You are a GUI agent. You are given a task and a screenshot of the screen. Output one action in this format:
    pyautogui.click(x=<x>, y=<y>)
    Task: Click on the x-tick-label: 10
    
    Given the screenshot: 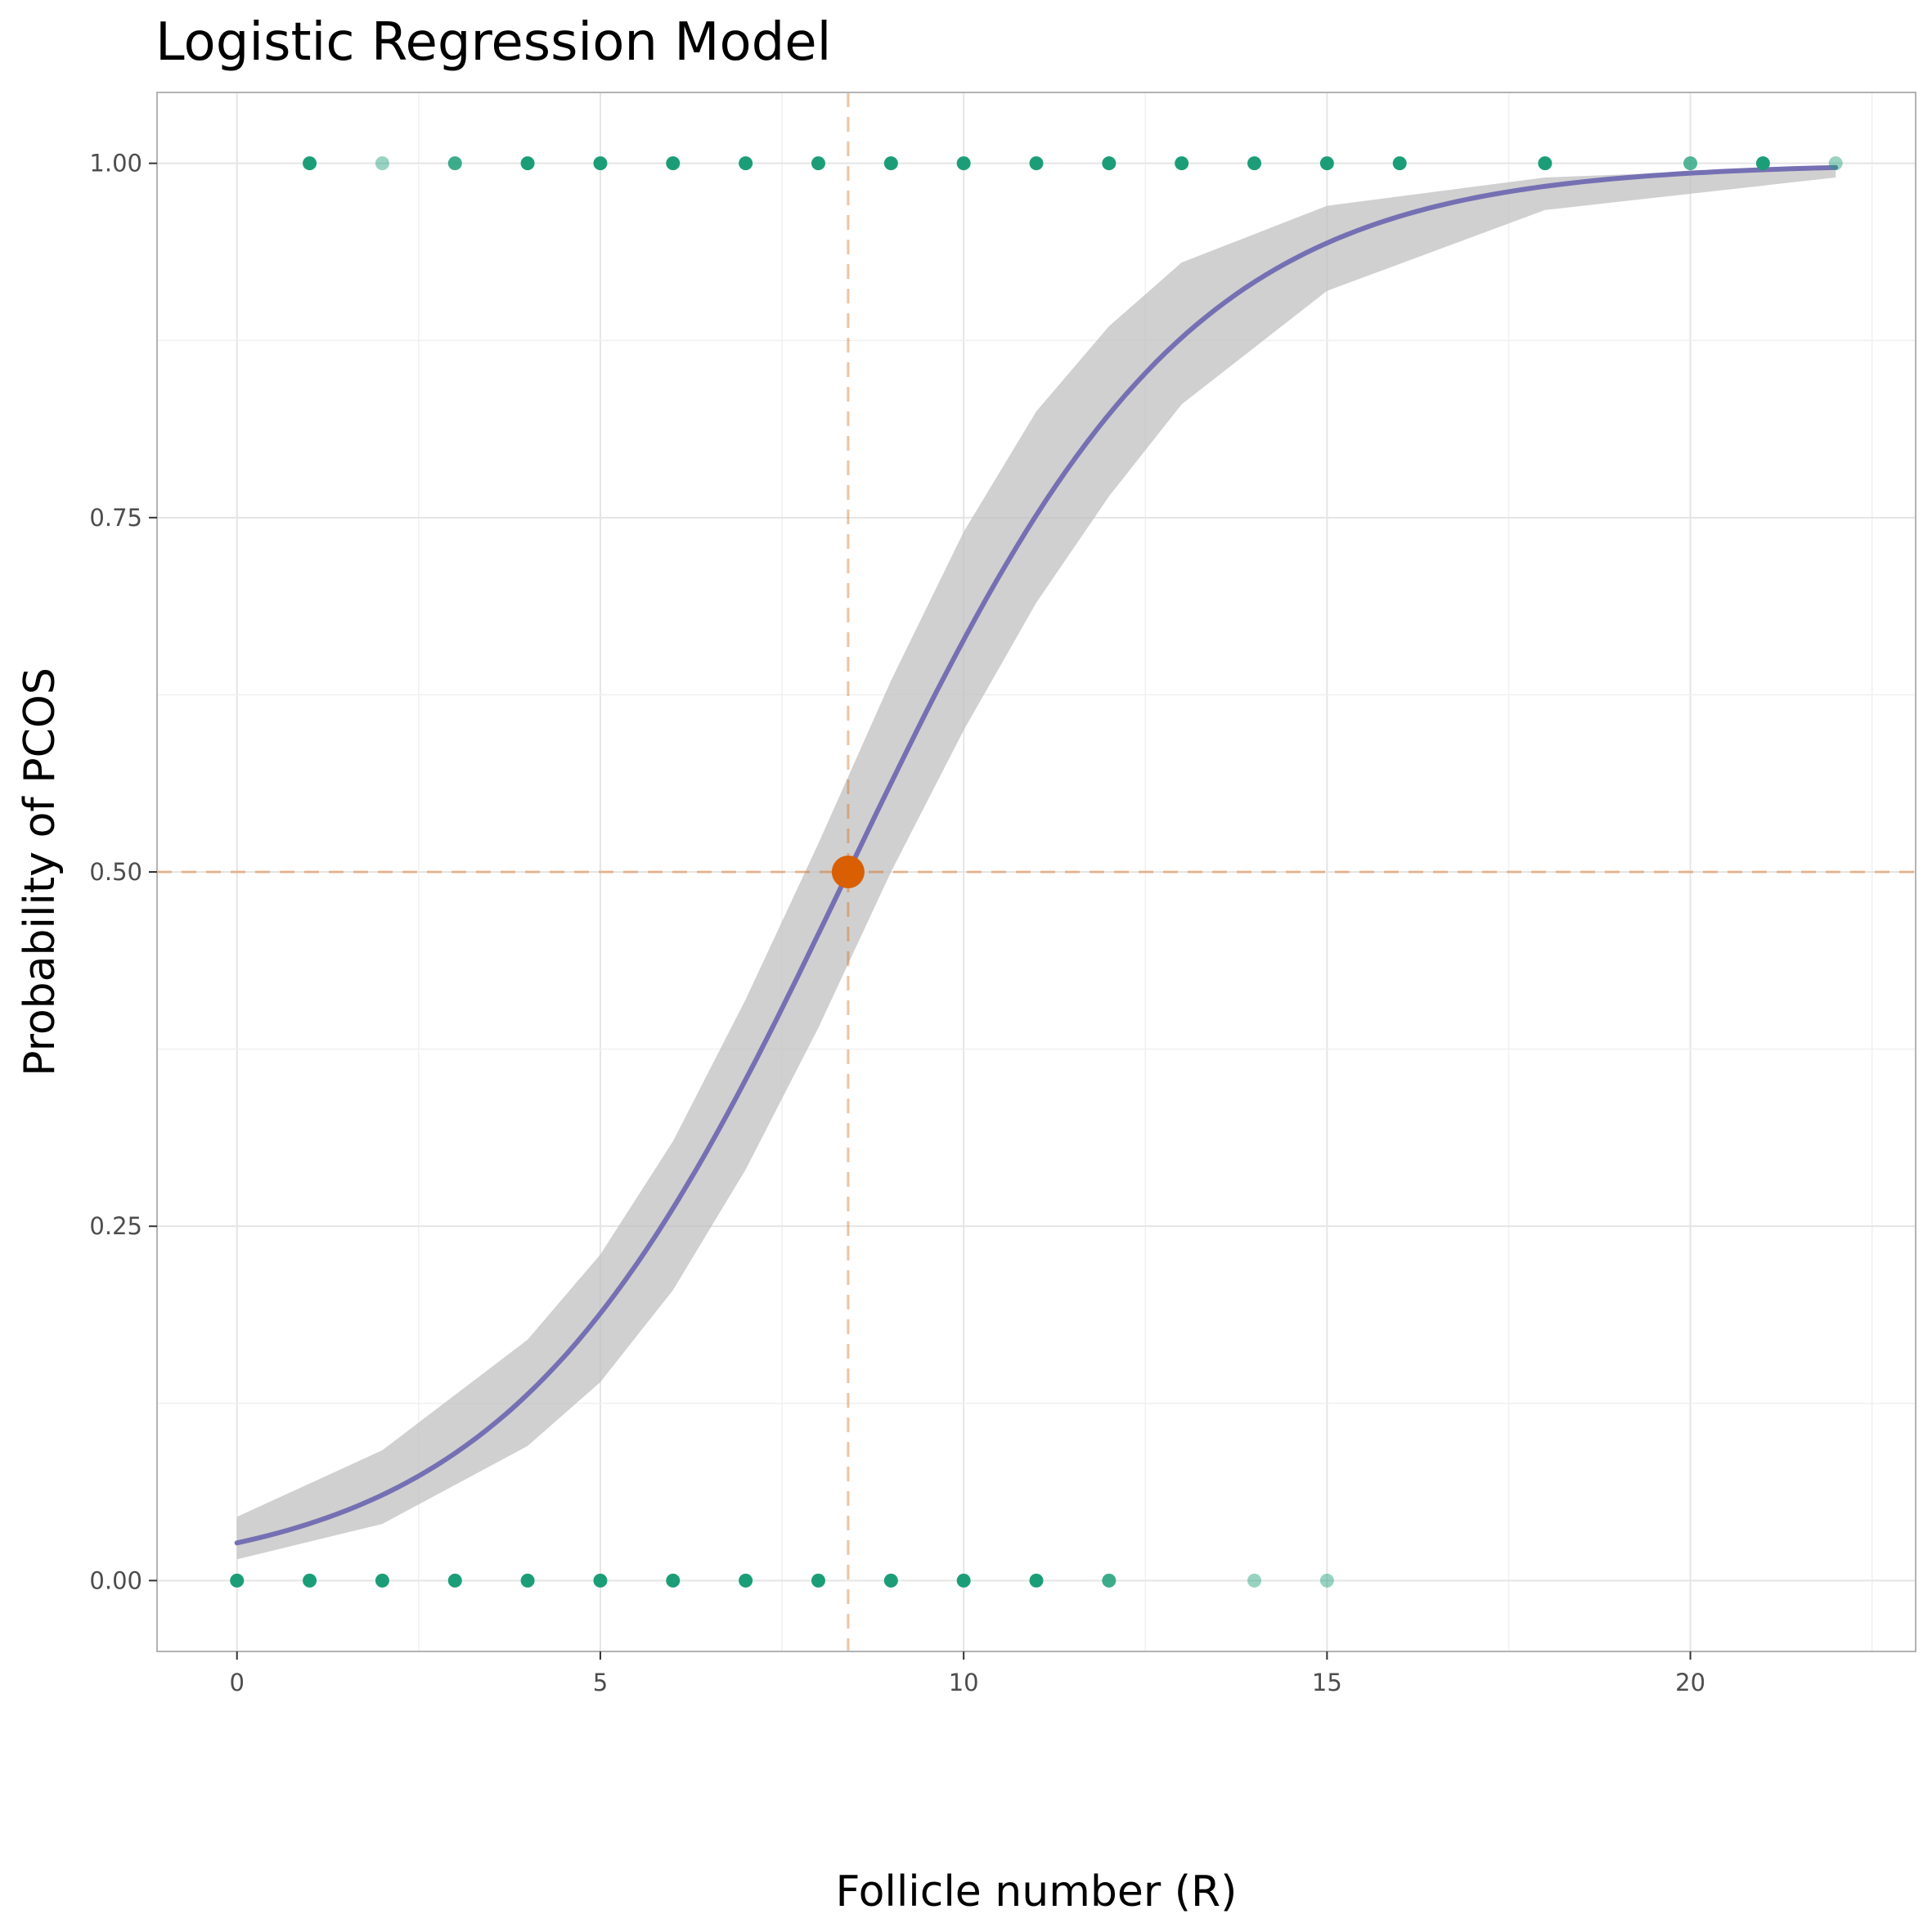 What is the action you would take?
    pyautogui.click(x=964, y=1683)
    